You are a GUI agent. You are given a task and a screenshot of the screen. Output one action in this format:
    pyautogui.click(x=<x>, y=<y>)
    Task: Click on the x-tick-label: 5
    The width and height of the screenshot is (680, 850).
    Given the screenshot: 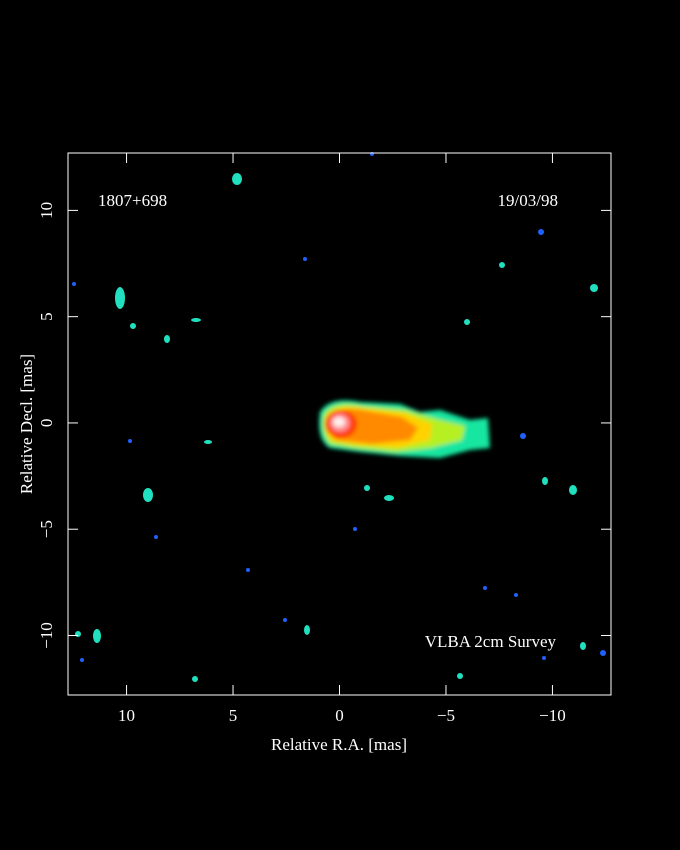 What is the action you would take?
    pyautogui.click(x=233, y=715)
    